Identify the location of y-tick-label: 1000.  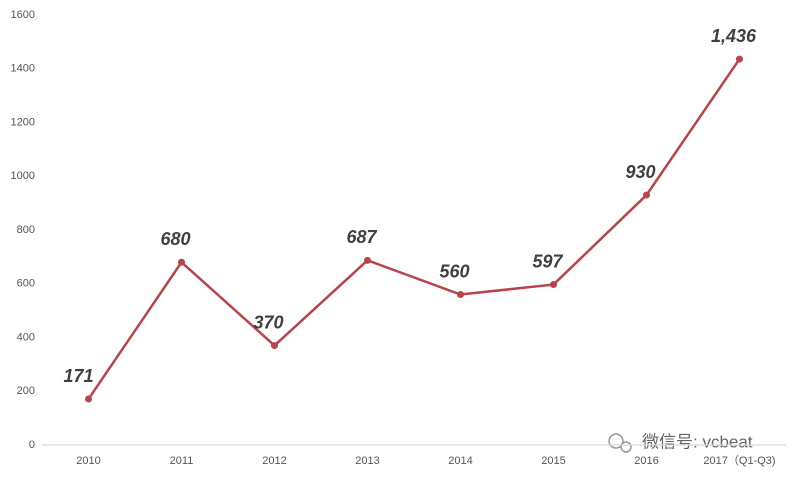
(23, 176).